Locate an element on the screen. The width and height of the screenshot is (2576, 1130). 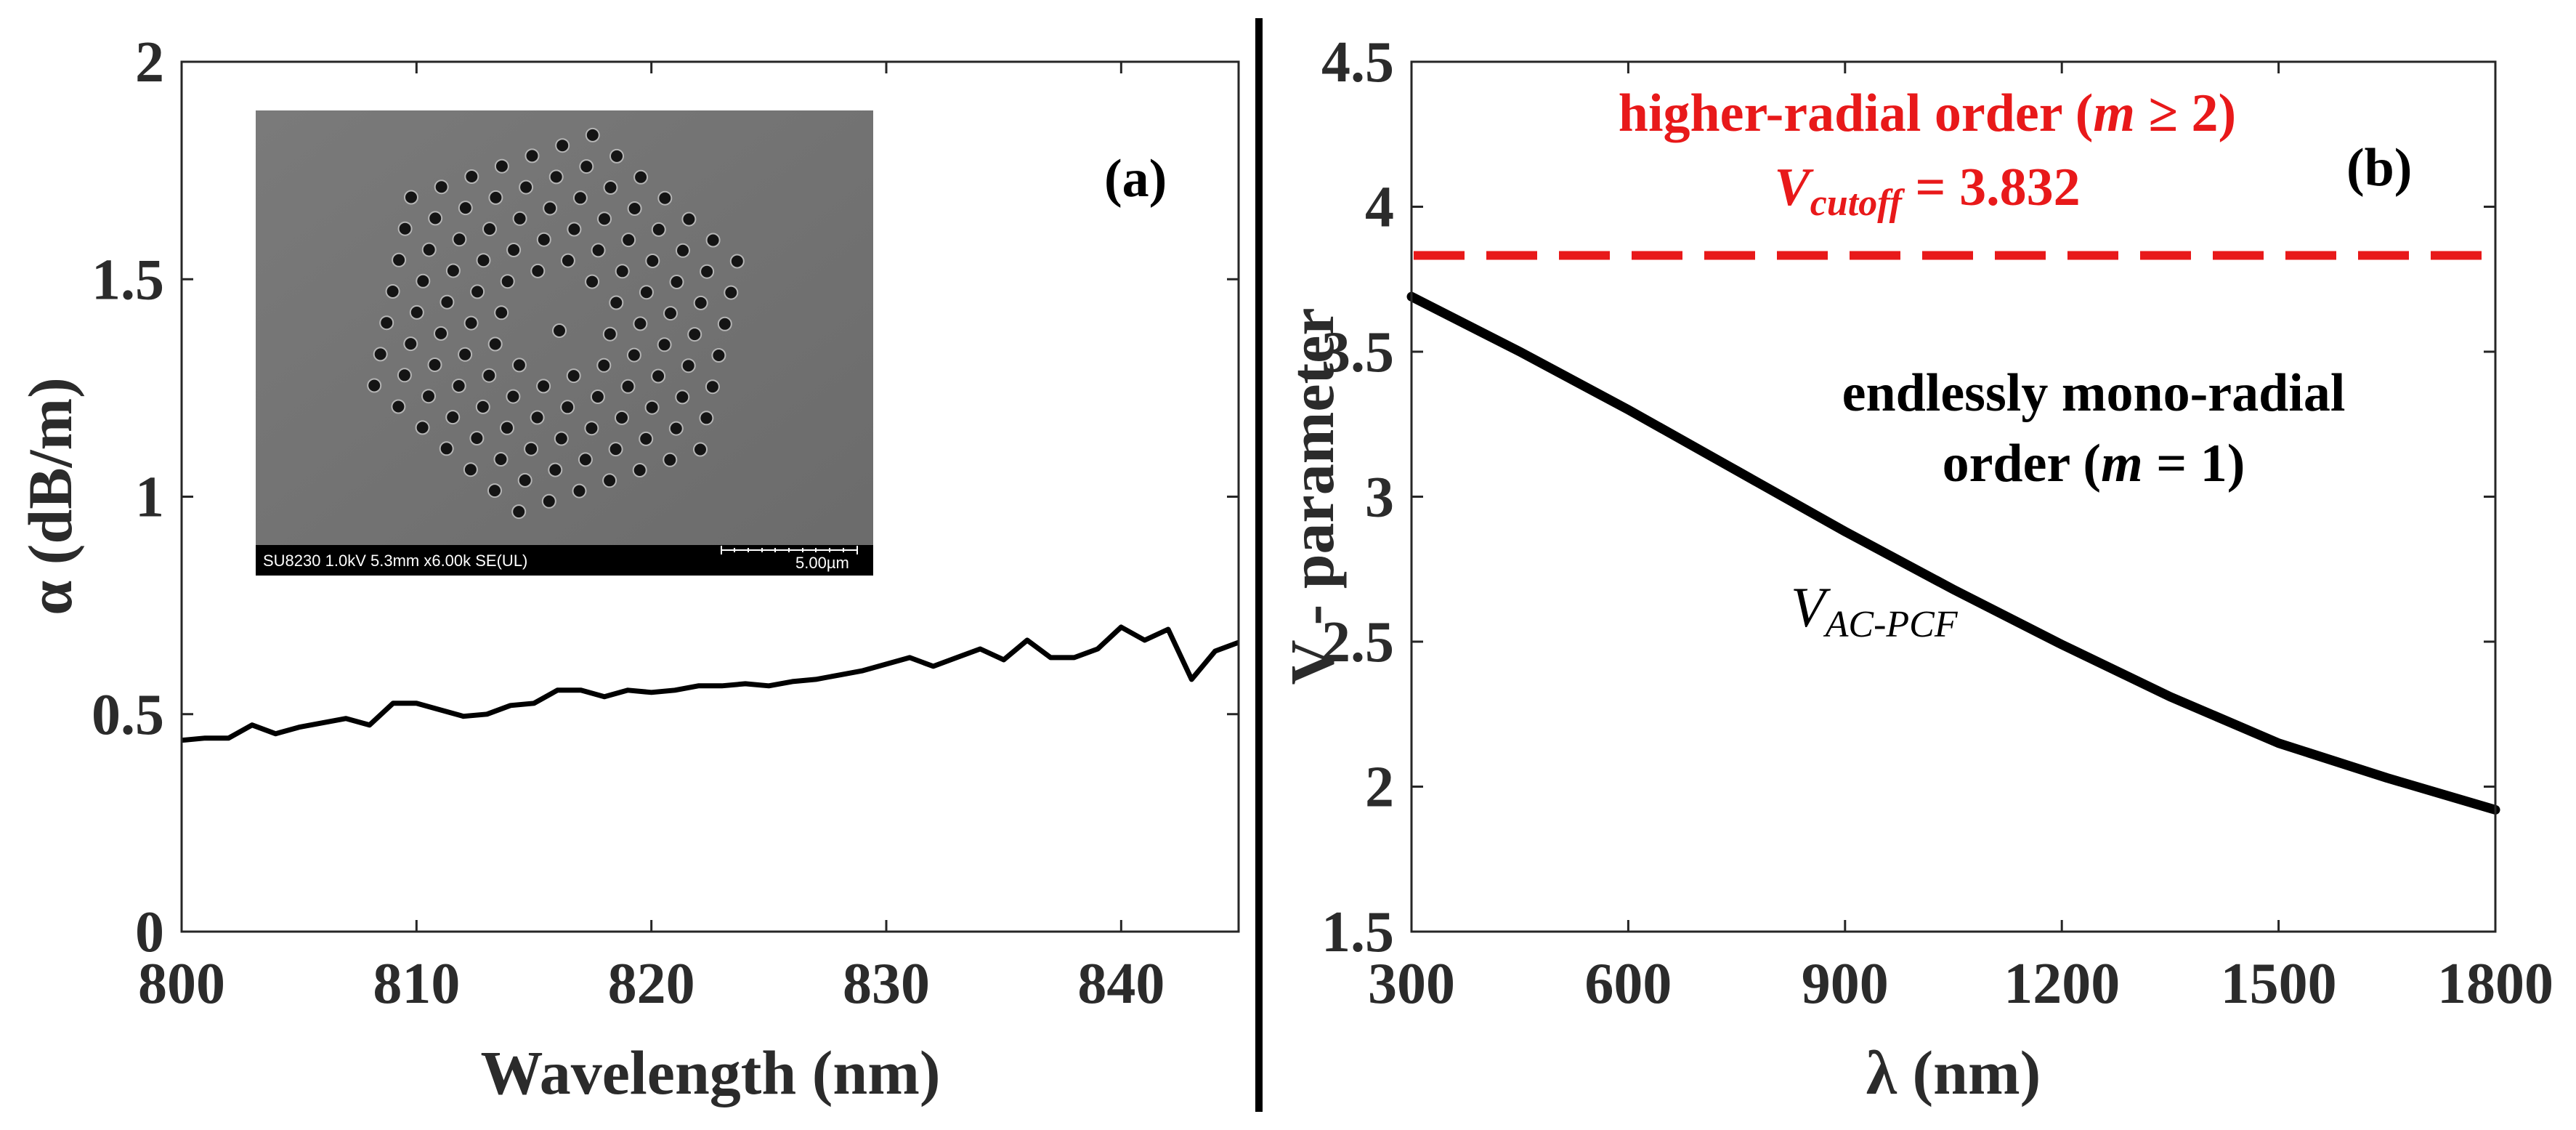
panel-b-x-tick-label: 300 is located at coordinates (1411, 984).